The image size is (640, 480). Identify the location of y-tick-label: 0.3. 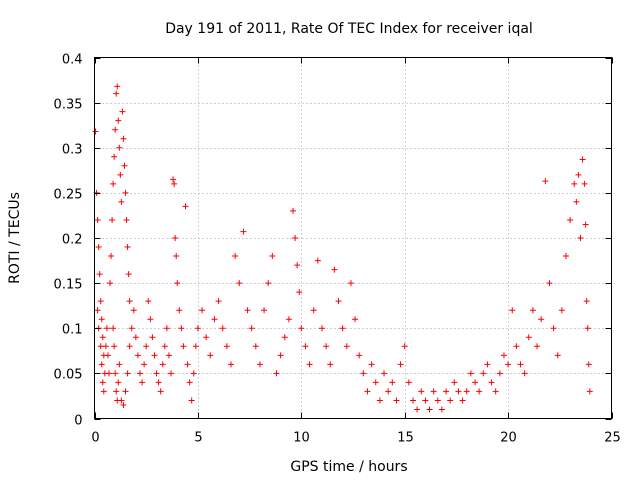
(72, 150).